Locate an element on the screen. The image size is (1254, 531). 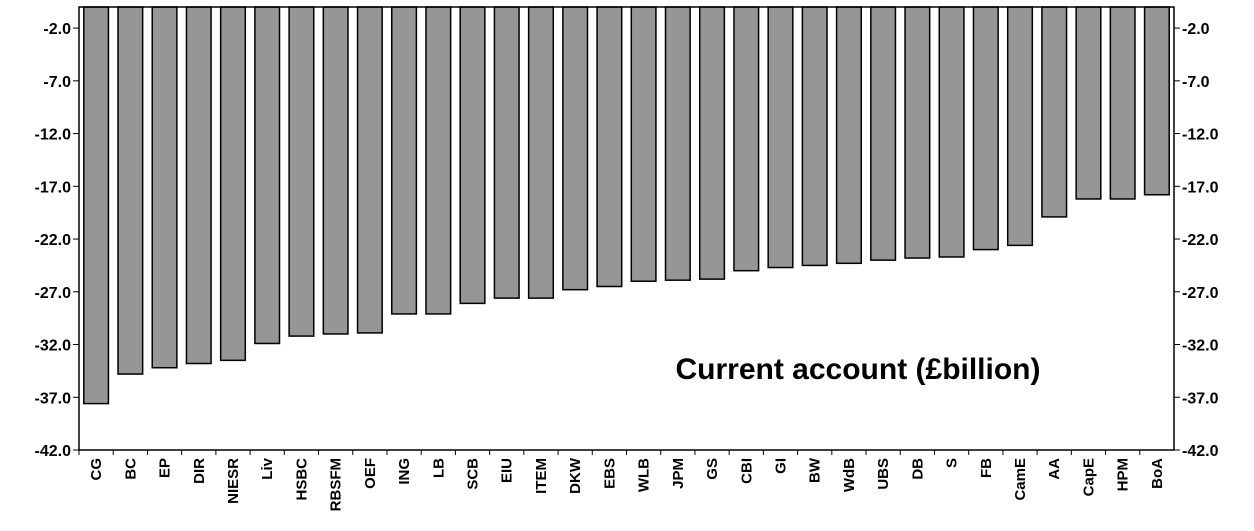
bar-wlb is located at coordinates (643, 144).